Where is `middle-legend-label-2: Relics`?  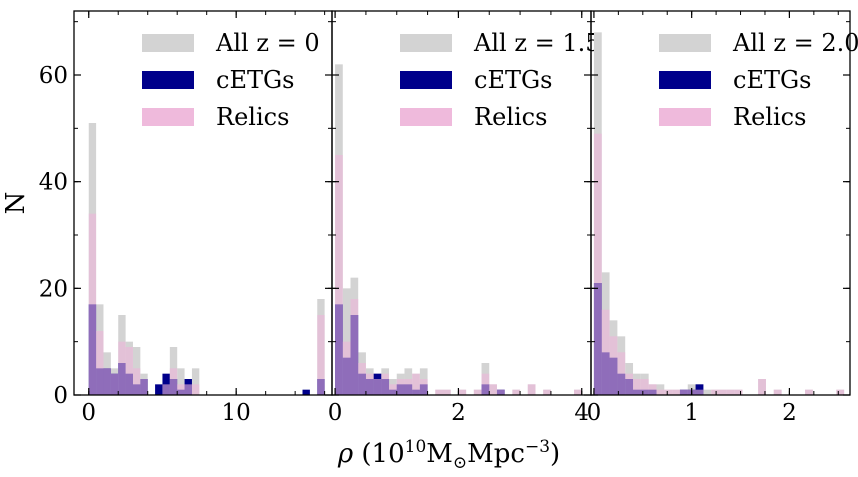 middle-legend-label-2: Relics is located at coordinates (510, 117).